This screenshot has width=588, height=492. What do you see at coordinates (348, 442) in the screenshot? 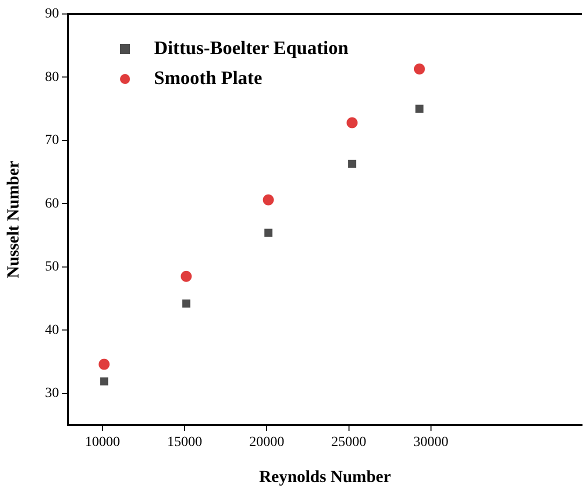
I see `x-tick-label: 25000` at bounding box center [348, 442].